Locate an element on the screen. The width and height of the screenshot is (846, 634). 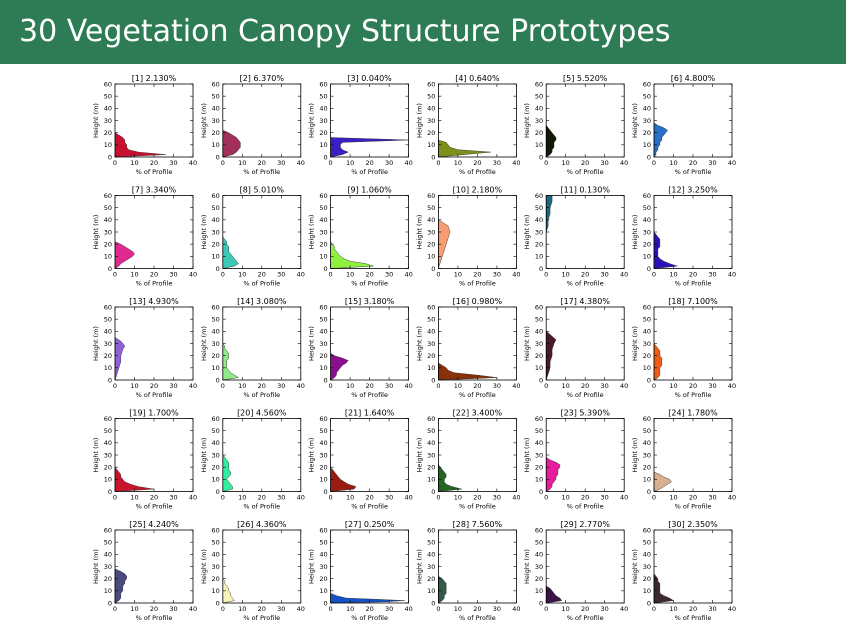
panel-title: [15] 3.180% is located at coordinates (370, 301).